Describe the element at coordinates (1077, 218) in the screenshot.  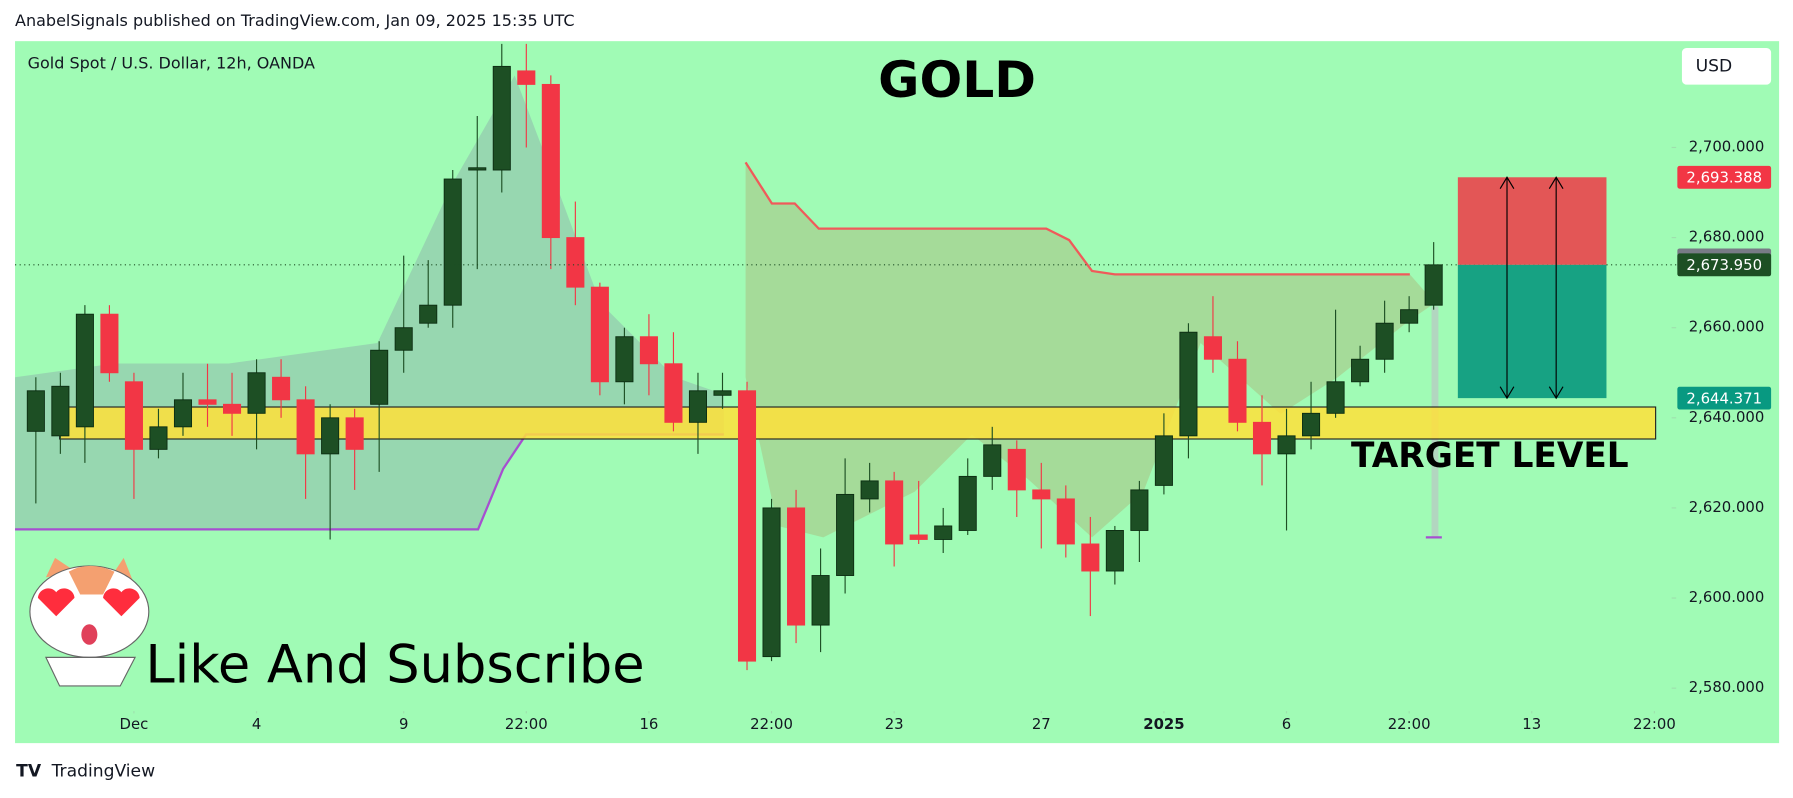
I see `indicator-line` at that location.